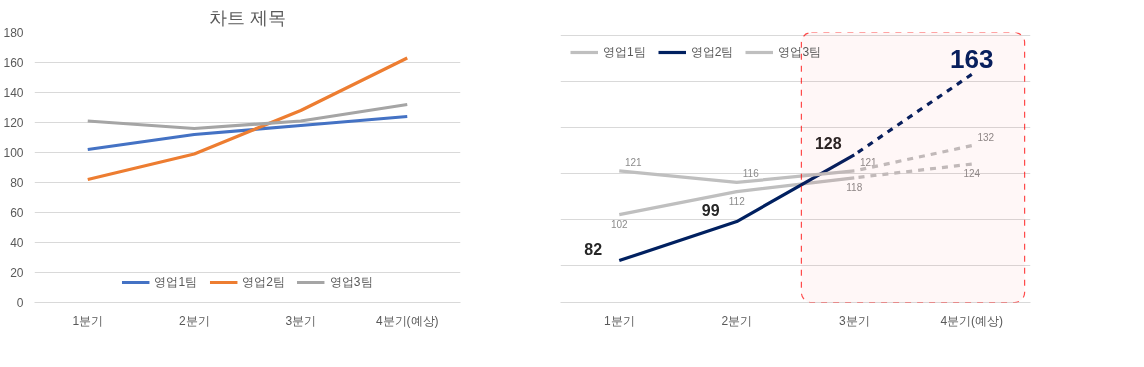  Describe the element at coordinates (13, 33) in the screenshot. I see `y-tick-label: 180` at that location.